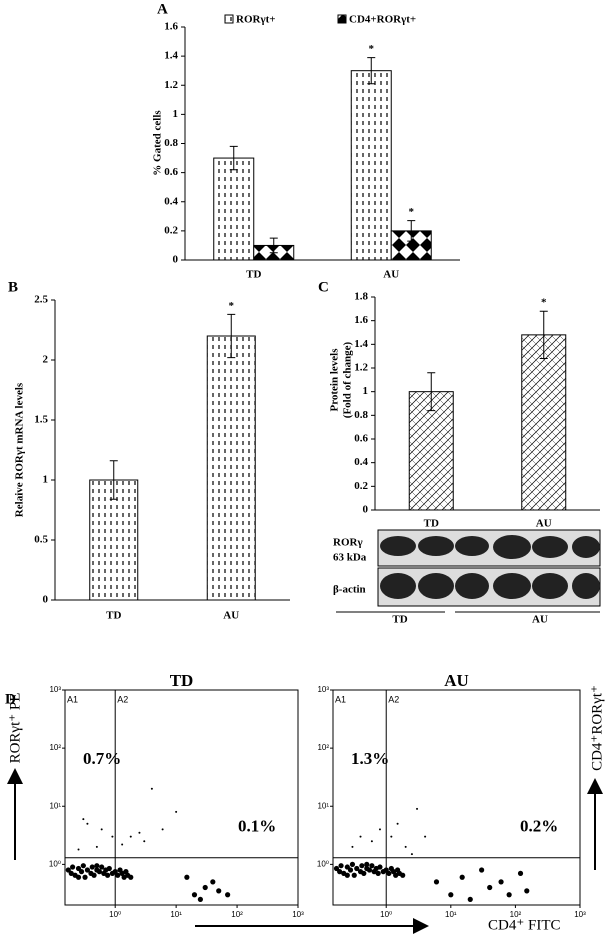 The image size is (609, 937). What do you see at coordinates (524, 925) in the screenshot?
I see `x-axis-label: CD4⁺ FITC` at bounding box center [524, 925].